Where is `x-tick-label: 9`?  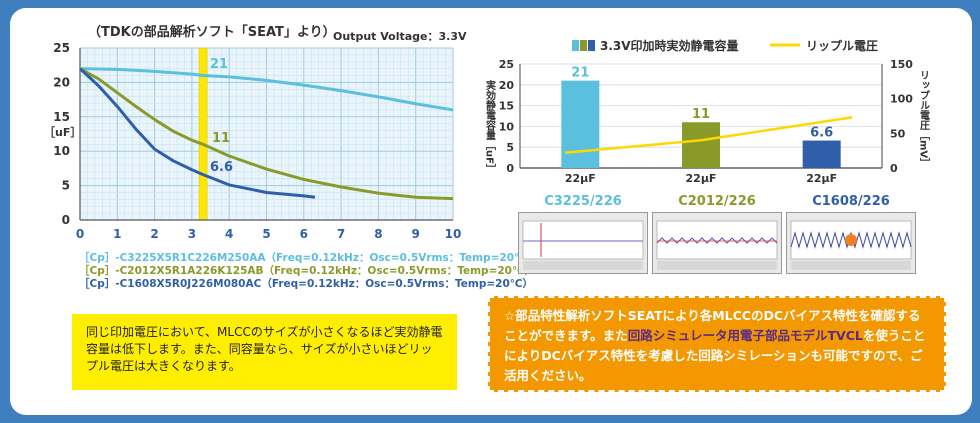
x-tick-label: 9 is located at coordinates (416, 234).